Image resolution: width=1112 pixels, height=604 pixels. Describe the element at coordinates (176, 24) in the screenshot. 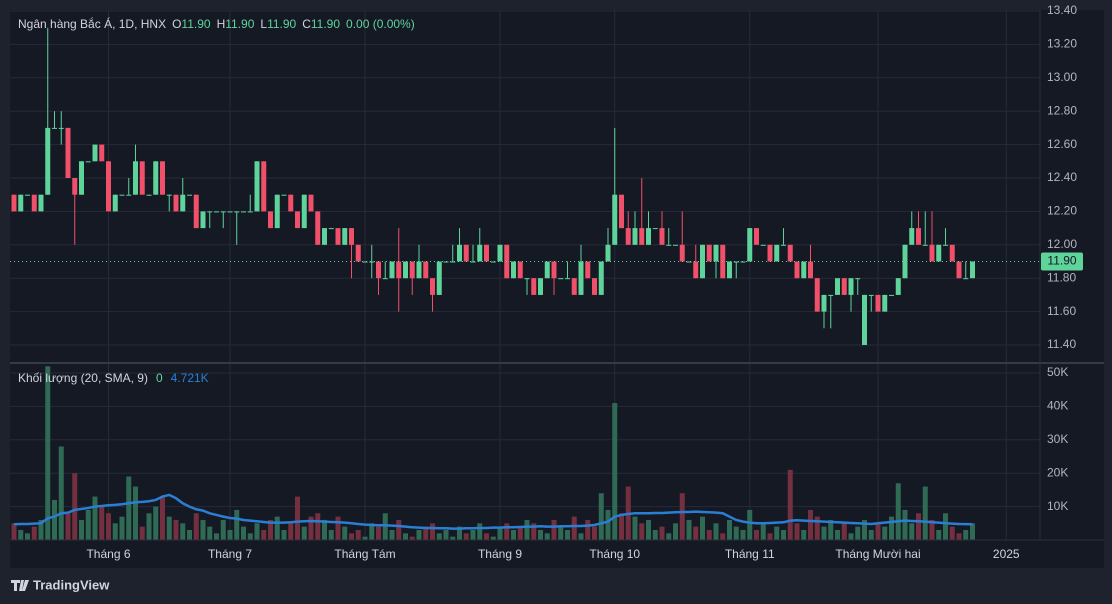

I see `ohlc-key: O` at that location.